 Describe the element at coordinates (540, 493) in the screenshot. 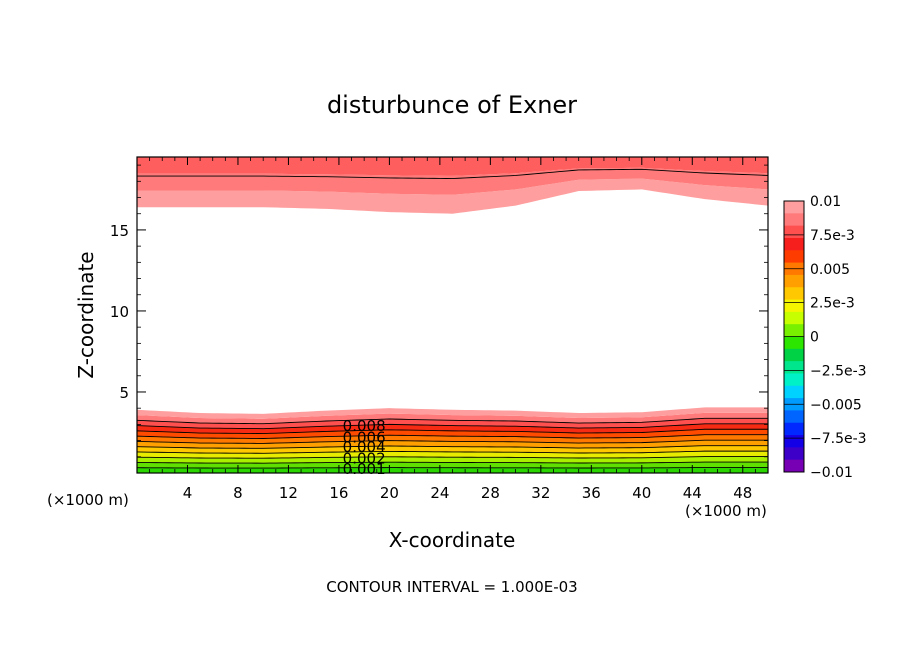

I see `x-tick-label: 32` at that location.